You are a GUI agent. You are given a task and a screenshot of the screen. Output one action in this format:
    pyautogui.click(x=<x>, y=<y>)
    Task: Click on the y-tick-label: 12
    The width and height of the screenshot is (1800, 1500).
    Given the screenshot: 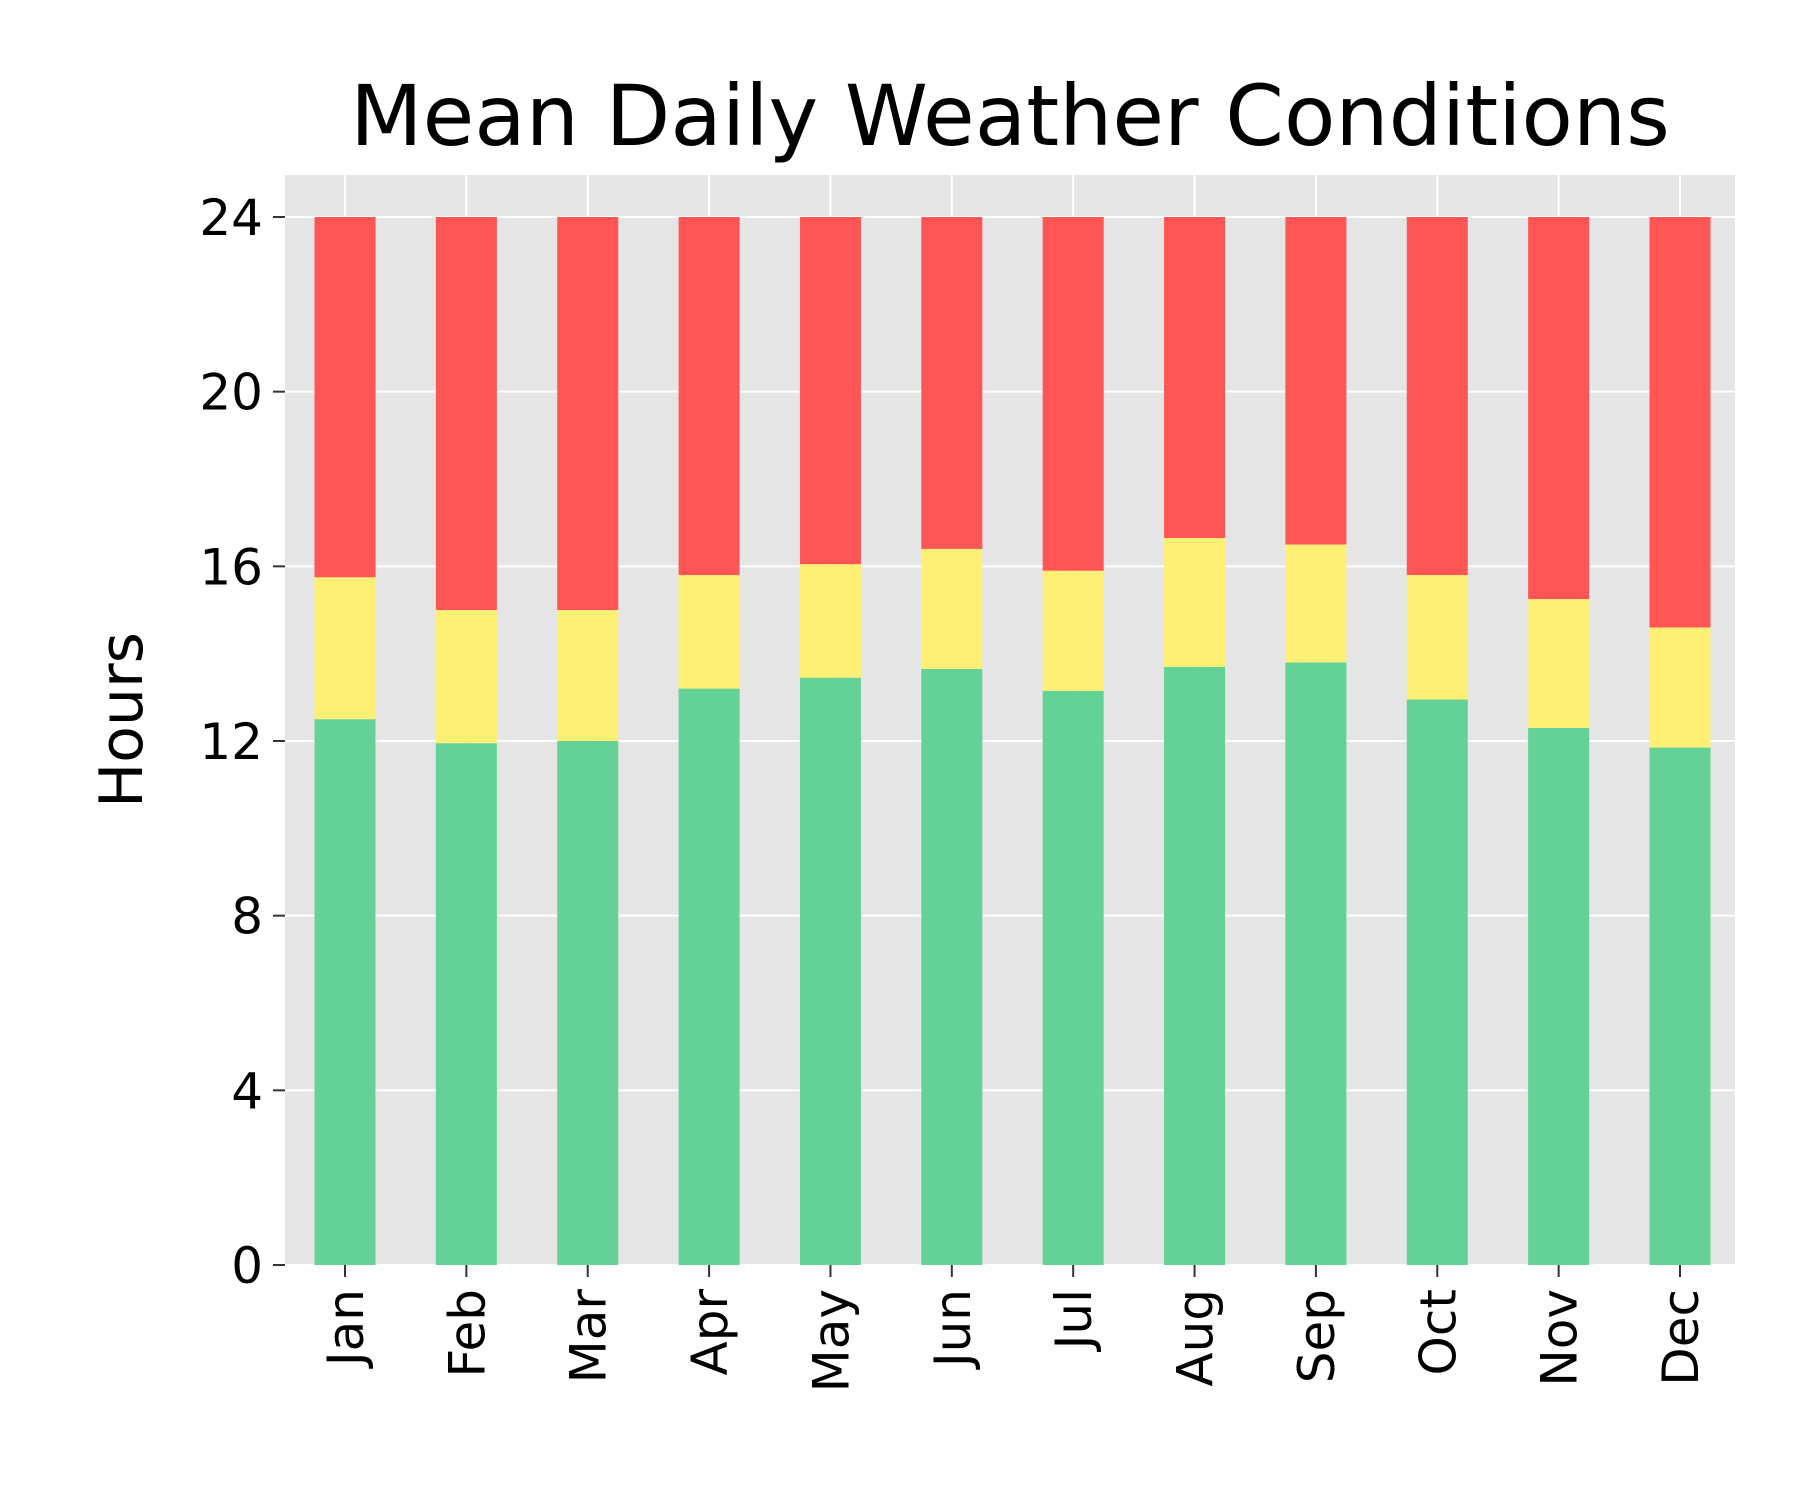 What is the action you would take?
    pyautogui.click(x=231, y=742)
    